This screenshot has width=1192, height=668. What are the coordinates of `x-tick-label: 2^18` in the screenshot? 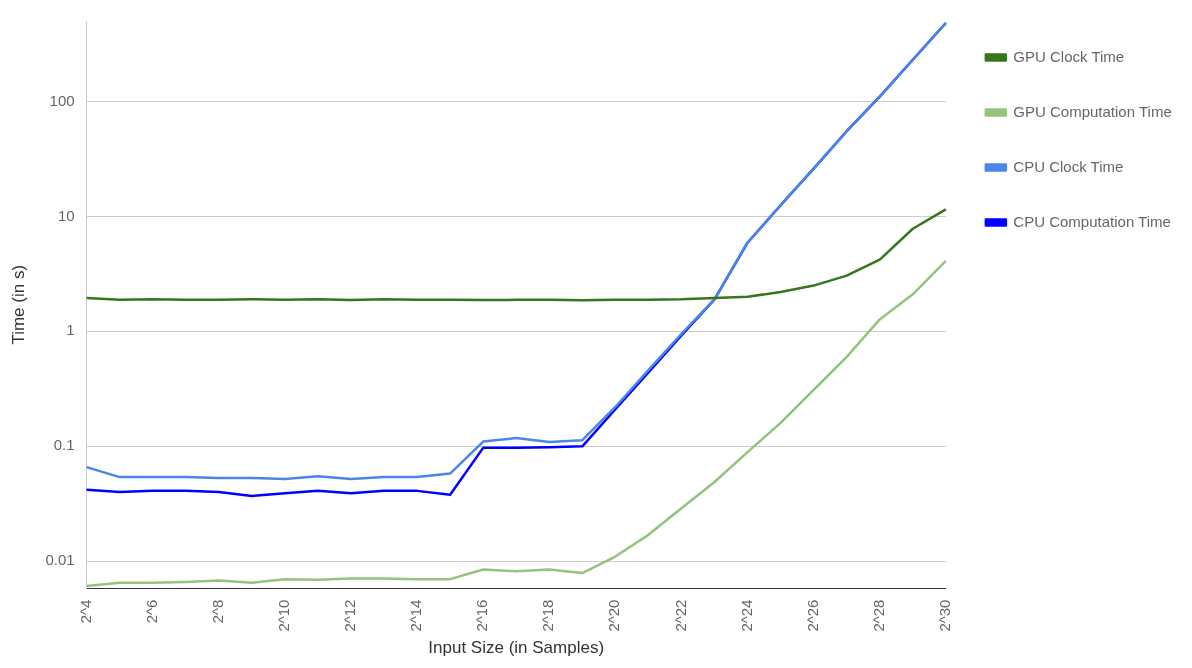 It's located at (548, 615).